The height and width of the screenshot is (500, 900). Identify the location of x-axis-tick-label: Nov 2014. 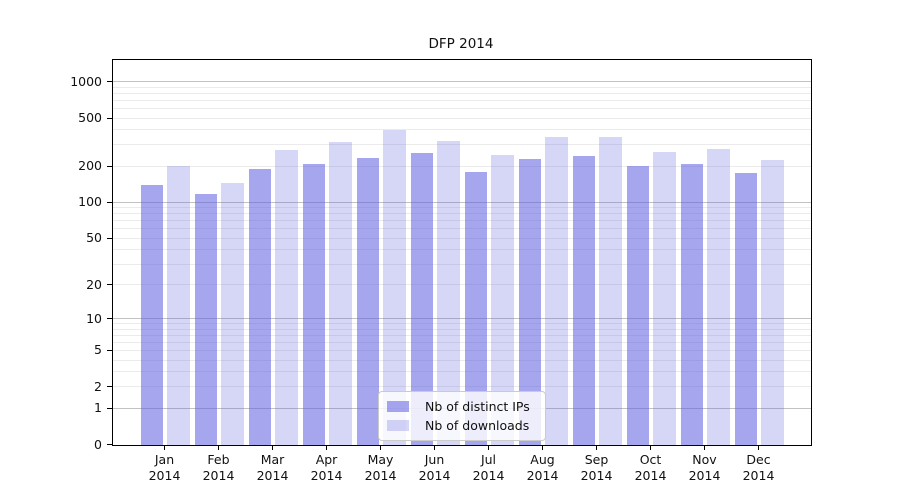
(705, 468).